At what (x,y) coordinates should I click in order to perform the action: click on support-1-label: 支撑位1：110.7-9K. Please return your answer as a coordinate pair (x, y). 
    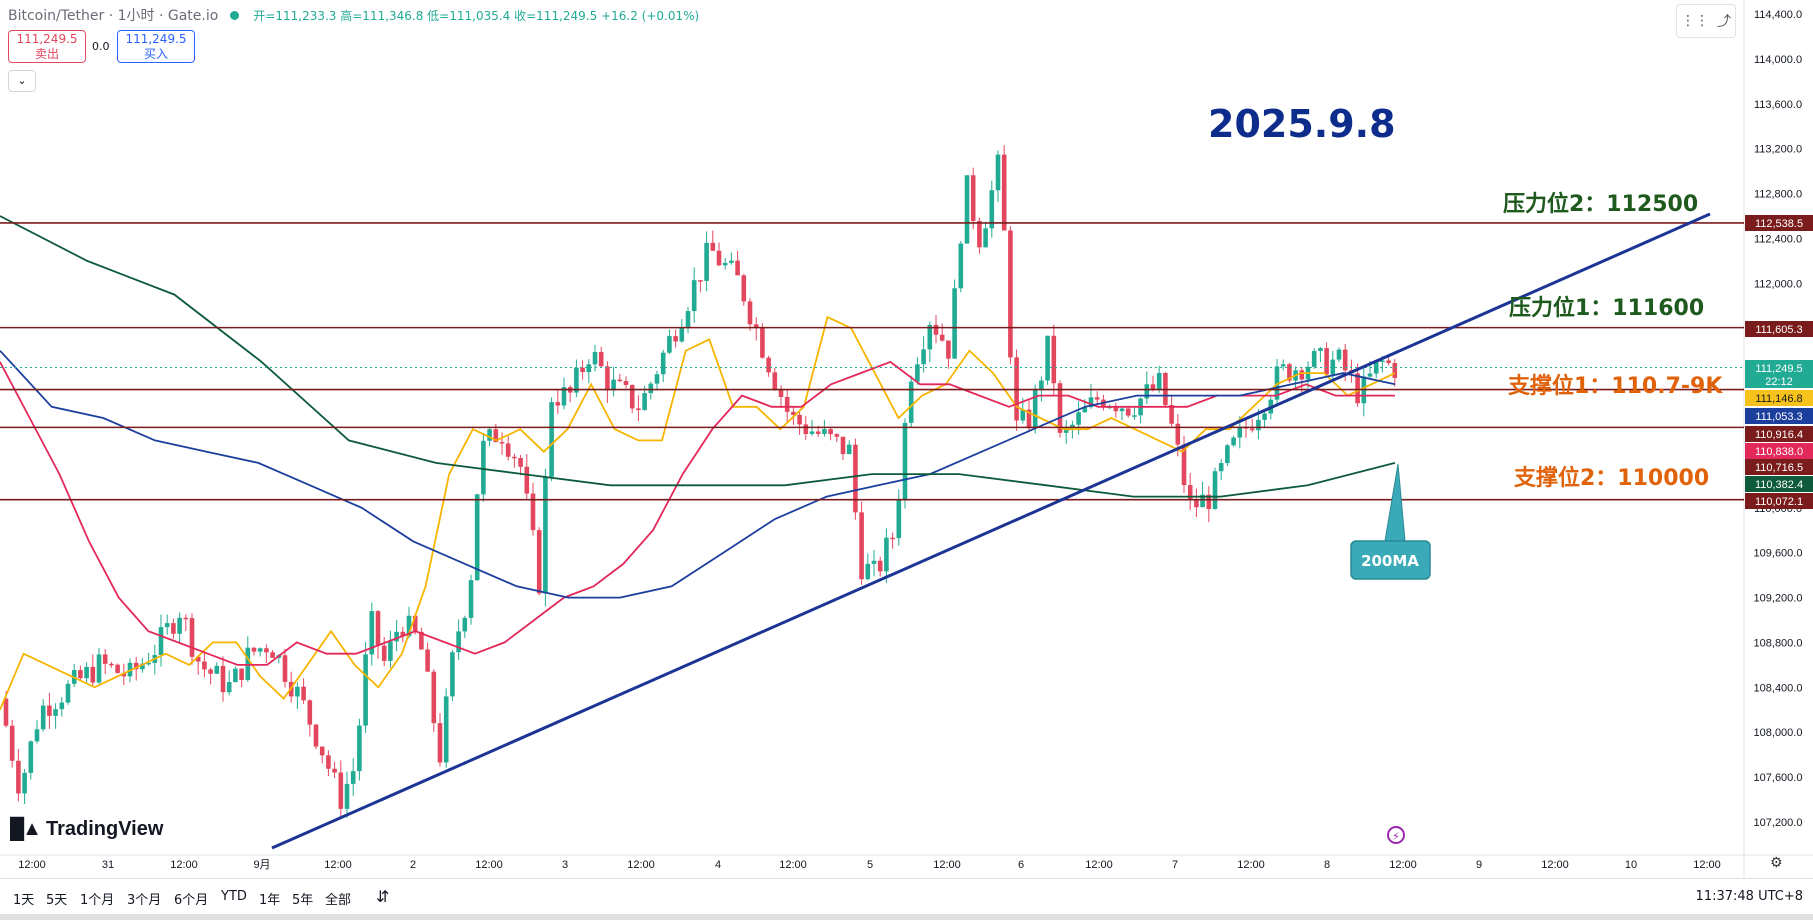
    Looking at the image, I should click on (1615, 386).